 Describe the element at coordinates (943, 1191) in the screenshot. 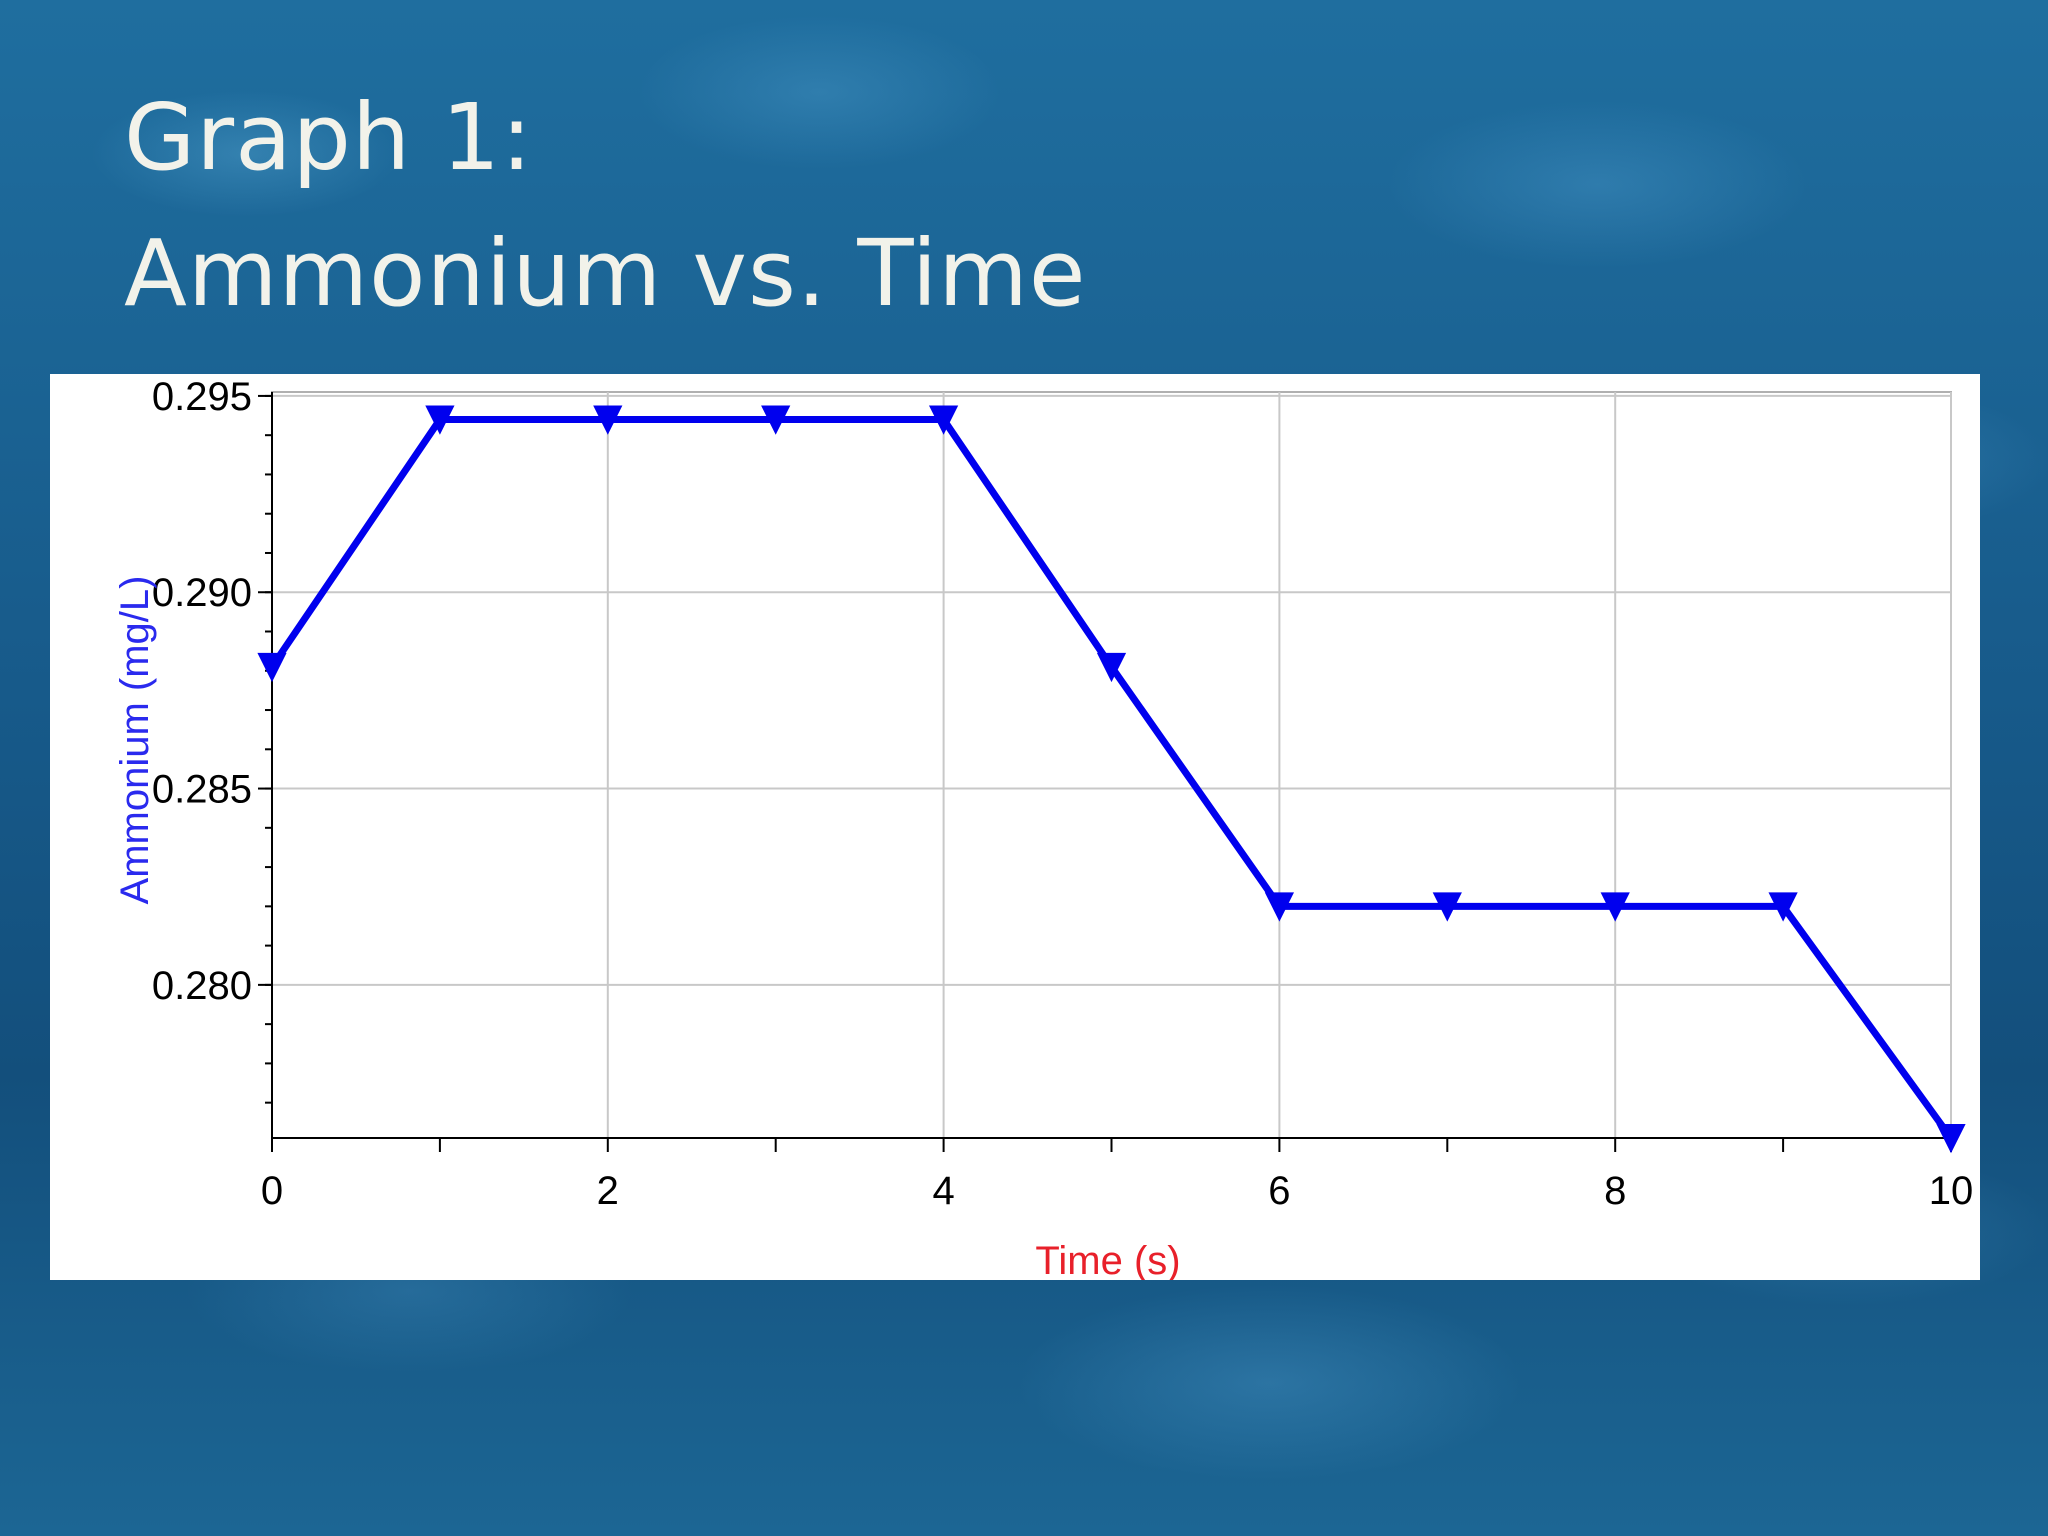

I see `x-tick-label: 4` at that location.